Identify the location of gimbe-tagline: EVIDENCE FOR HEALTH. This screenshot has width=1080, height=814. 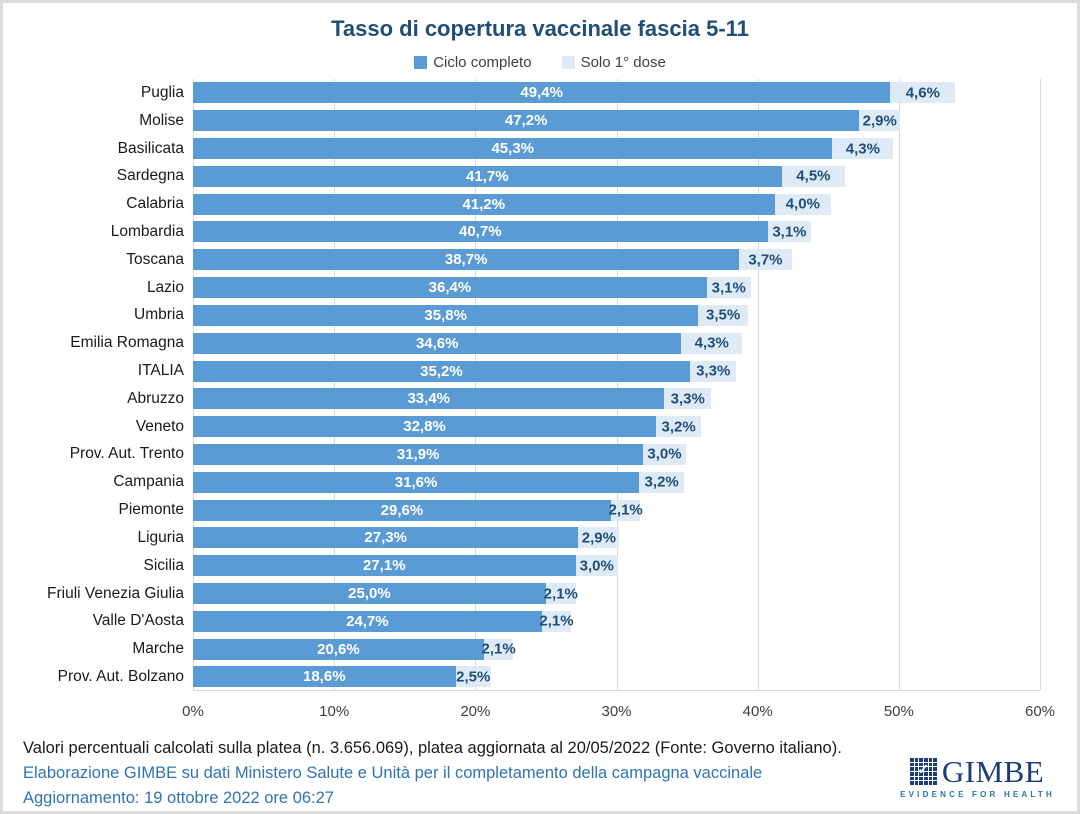
(977, 794).